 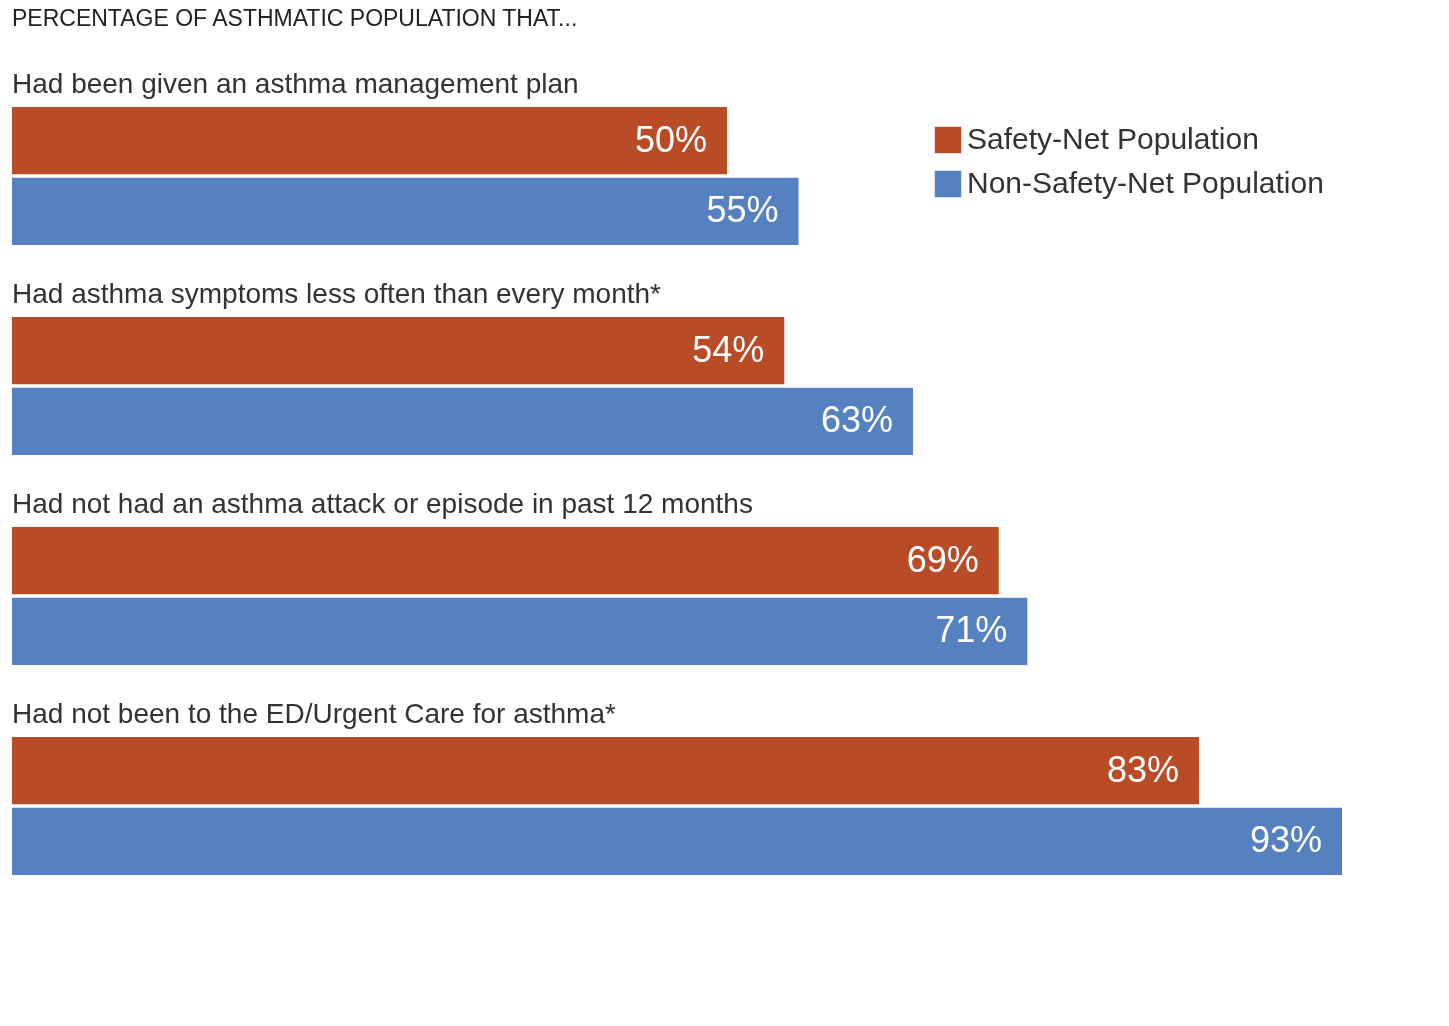 What do you see at coordinates (1113, 138) in the screenshot?
I see `legend-label: Safety-Net Population` at bounding box center [1113, 138].